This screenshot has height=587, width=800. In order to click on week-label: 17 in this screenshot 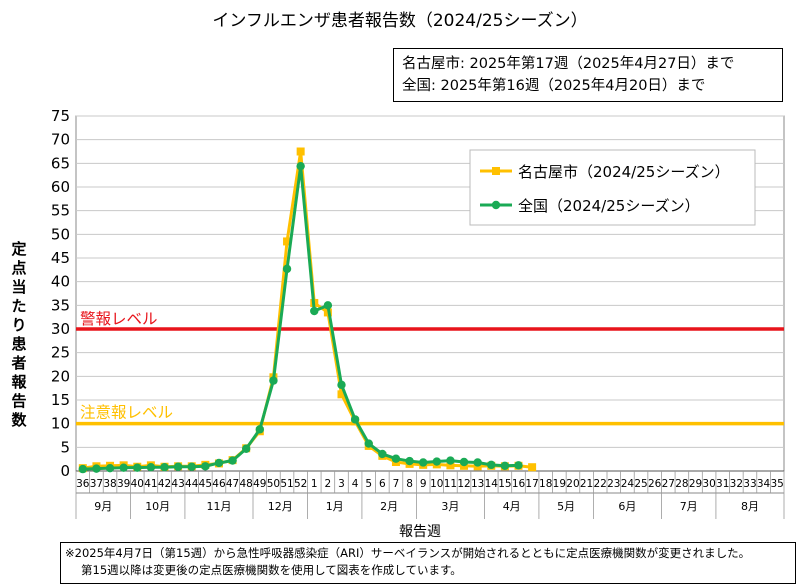, I will do `click(531, 484)`.